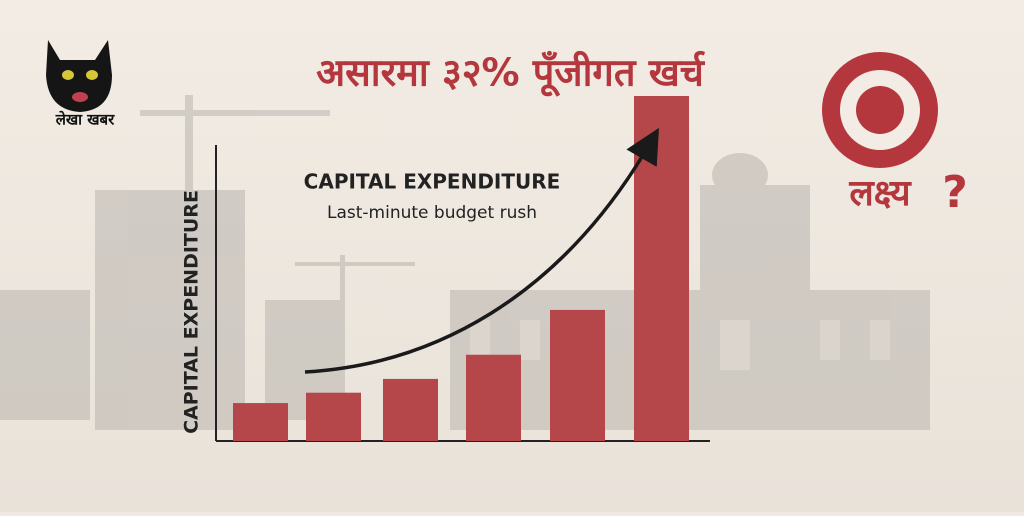 This screenshot has width=1024, height=516. I want to click on logo-text: लेखा खबर, so click(85, 120).